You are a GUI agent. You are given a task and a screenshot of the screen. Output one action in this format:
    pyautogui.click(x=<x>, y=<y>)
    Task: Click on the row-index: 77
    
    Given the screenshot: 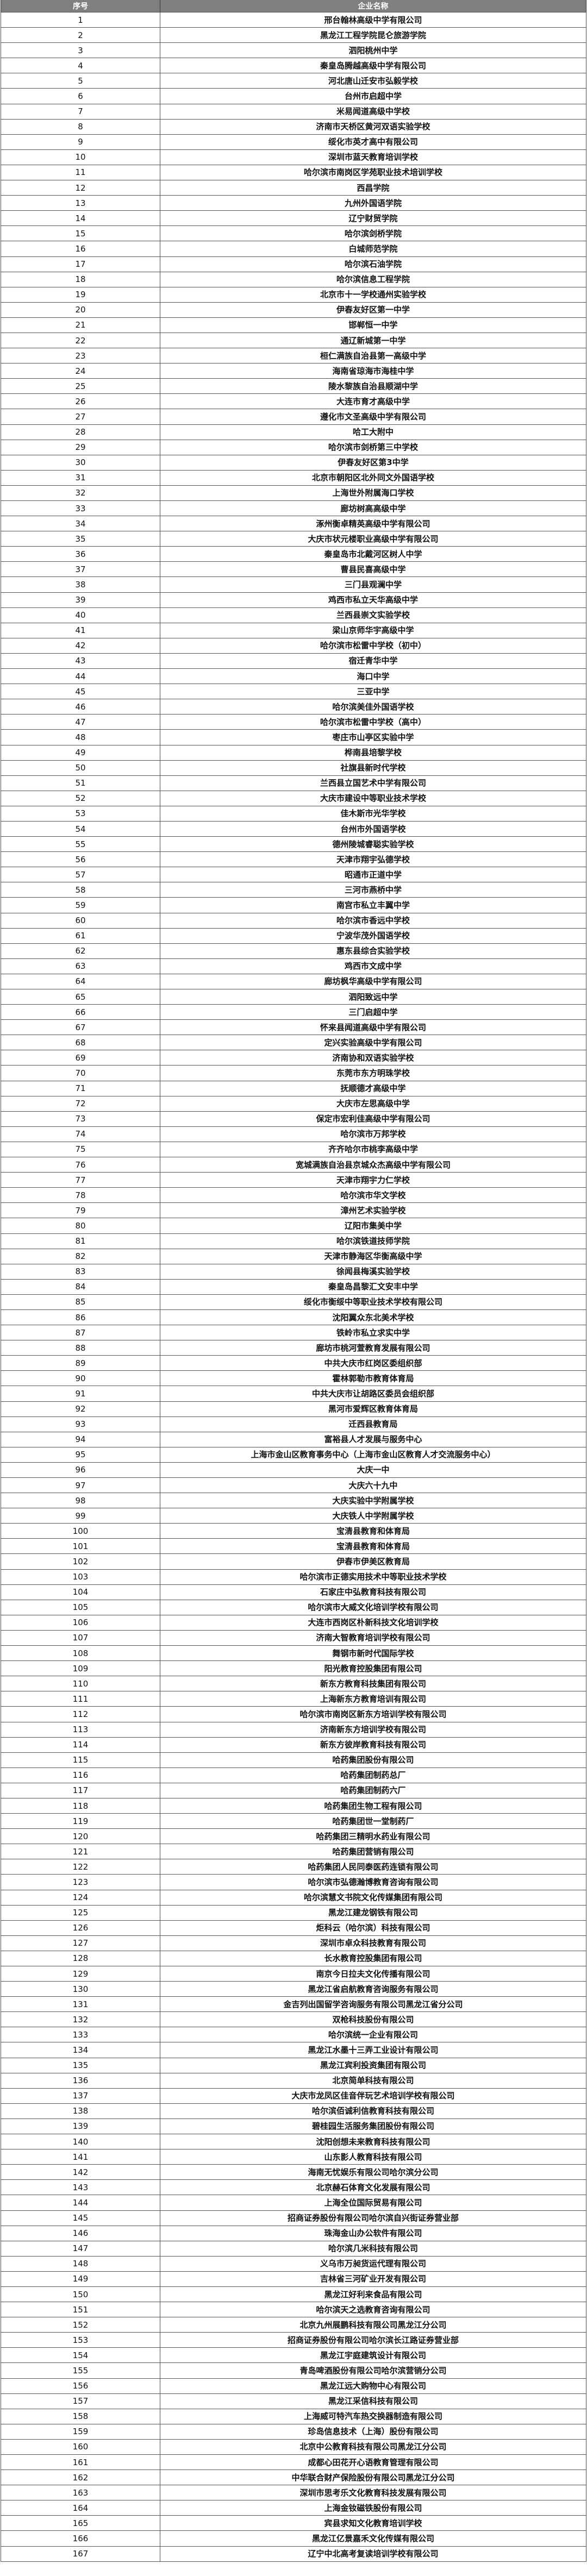 What is the action you would take?
    pyautogui.click(x=81, y=1180)
    